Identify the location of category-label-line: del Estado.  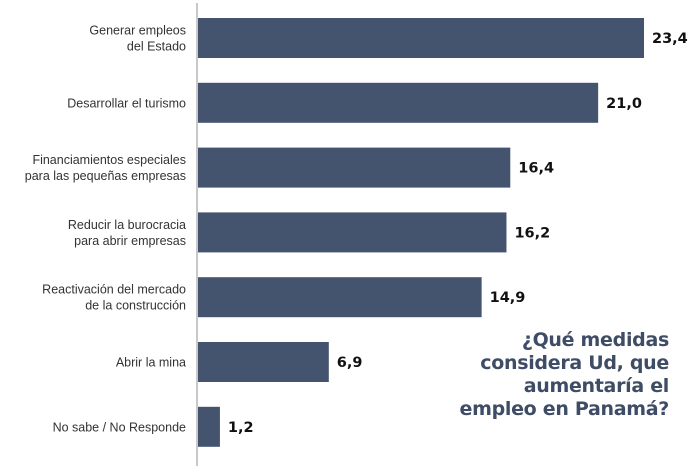
(156, 47).